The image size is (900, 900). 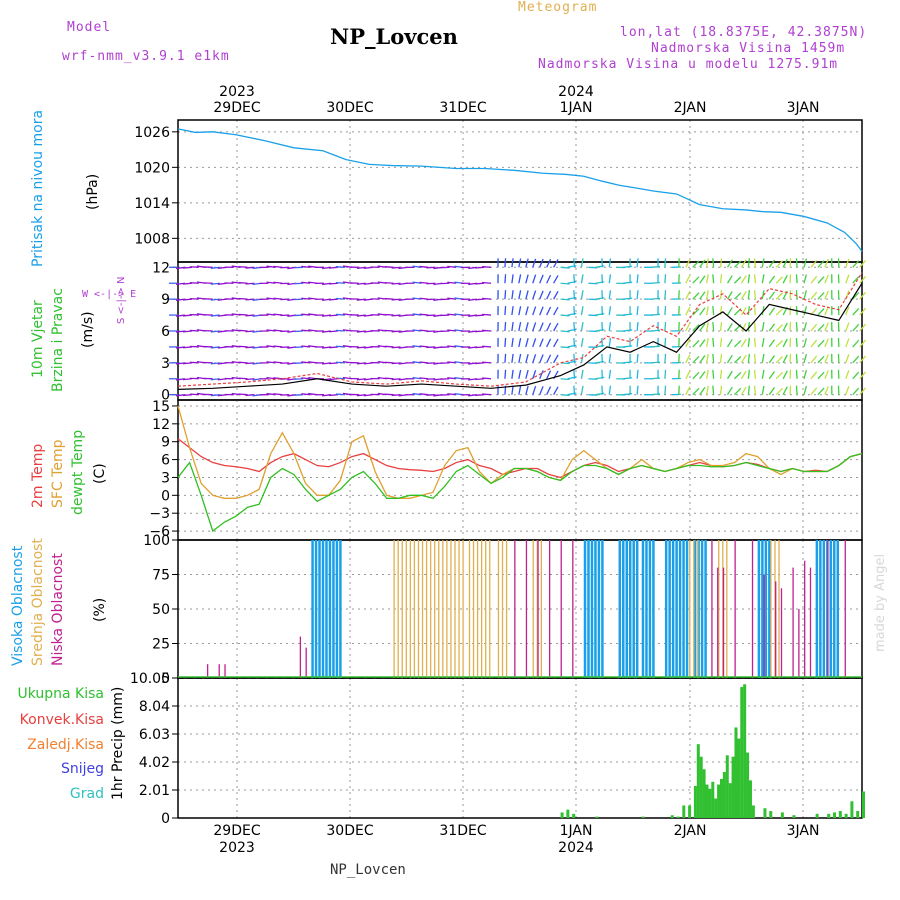 What do you see at coordinates (100, 609) in the screenshot?
I see `cloud-unit: (%)` at bounding box center [100, 609].